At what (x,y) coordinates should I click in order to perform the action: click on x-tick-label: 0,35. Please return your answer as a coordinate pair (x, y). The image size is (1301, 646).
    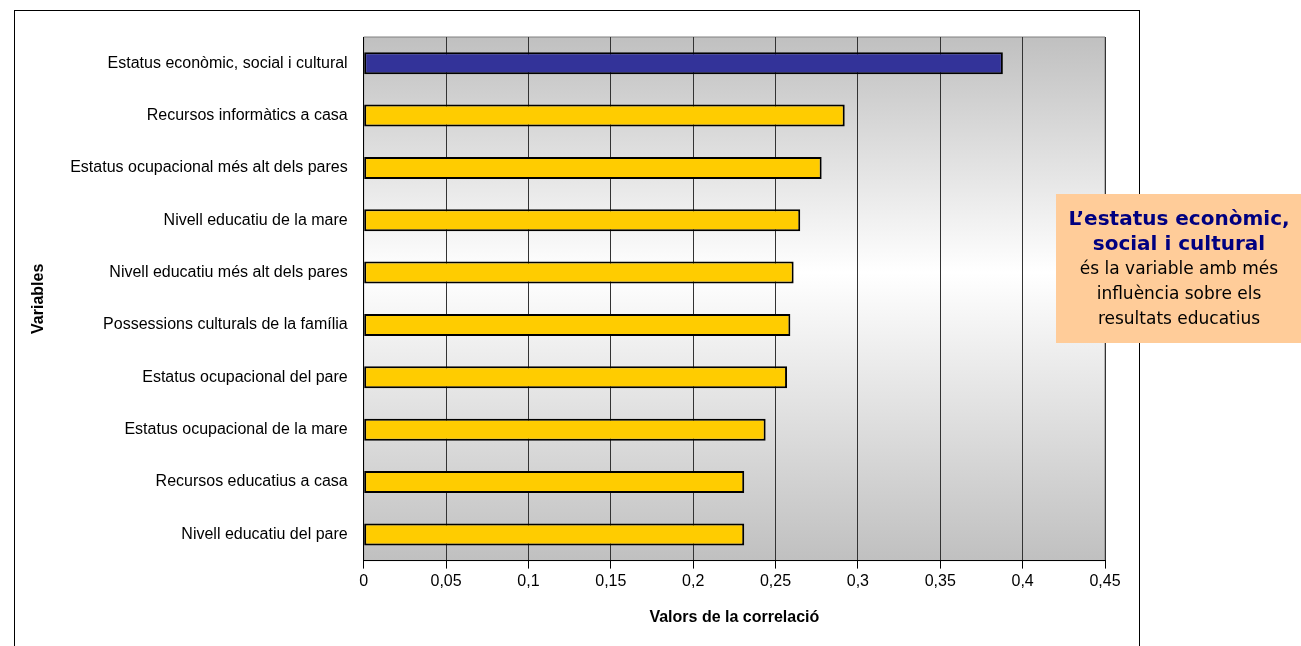
    Looking at the image, I should click on (940, 580).